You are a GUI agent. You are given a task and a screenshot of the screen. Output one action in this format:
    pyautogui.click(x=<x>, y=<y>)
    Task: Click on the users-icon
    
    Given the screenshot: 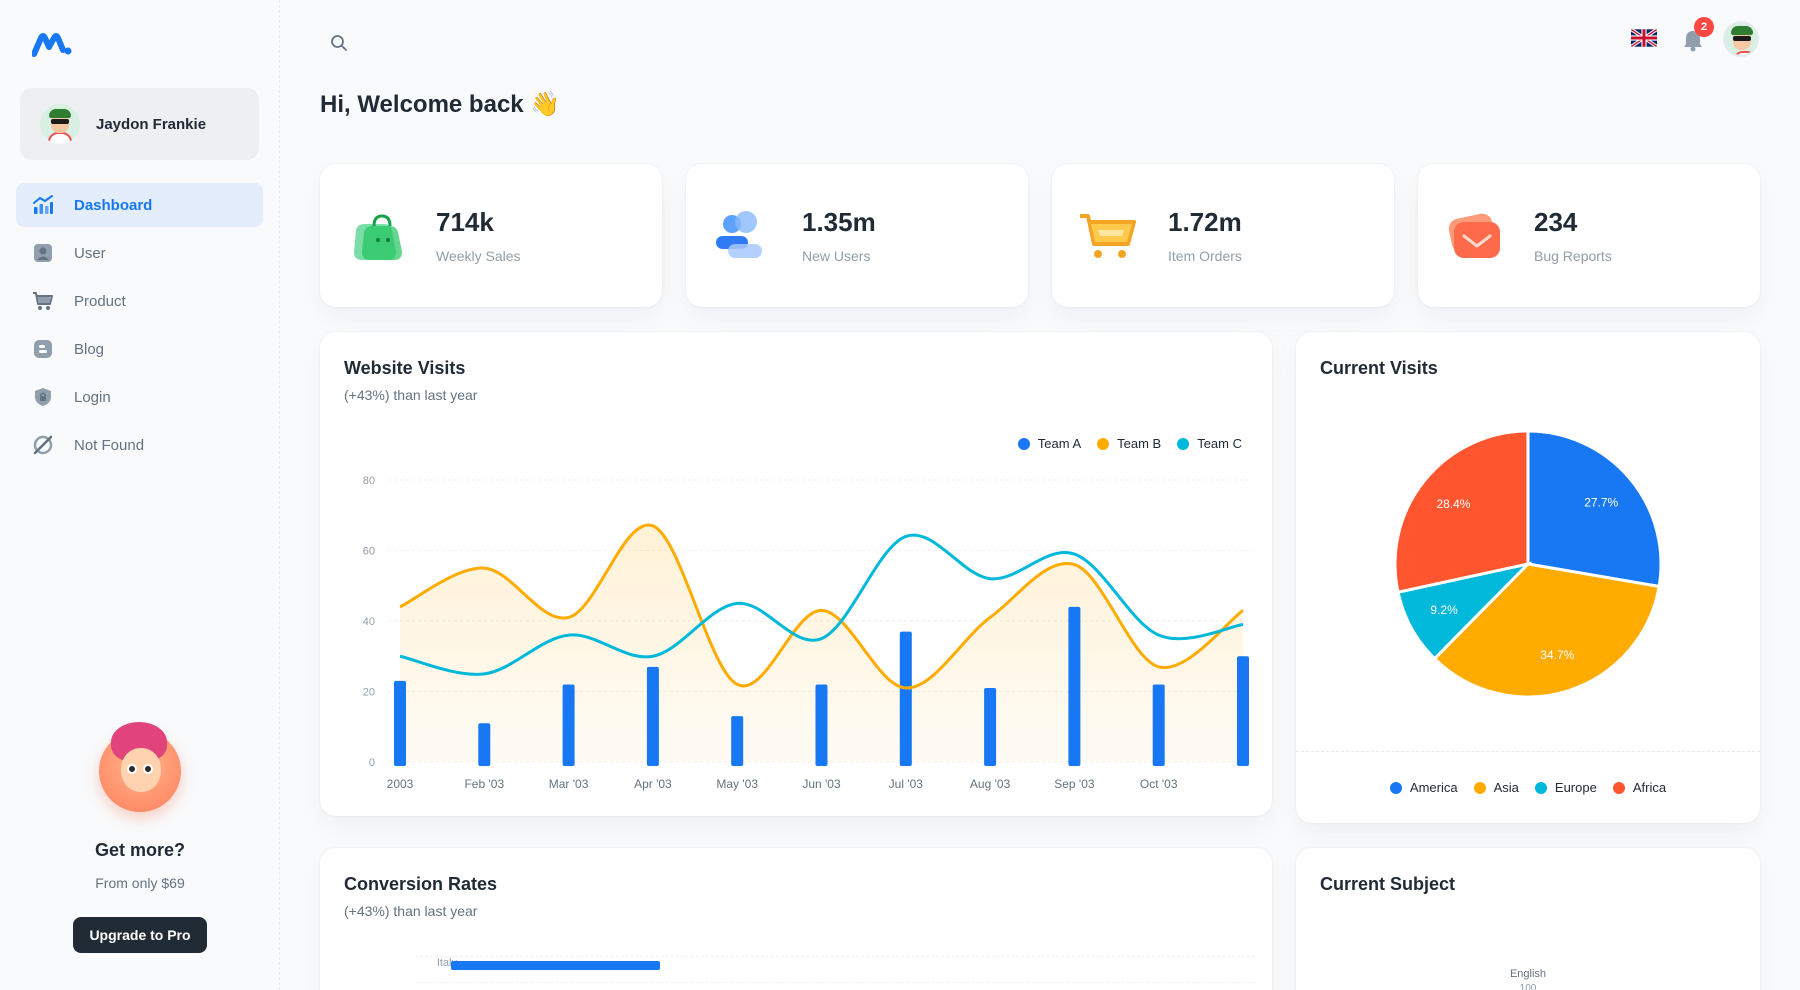 What is the action you would take?
    pyautogui.click(x=742, y=236)
    